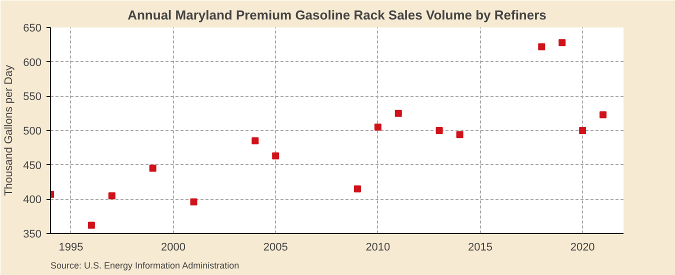  I want to click on y-tick-label: 350, so click(32, 234).